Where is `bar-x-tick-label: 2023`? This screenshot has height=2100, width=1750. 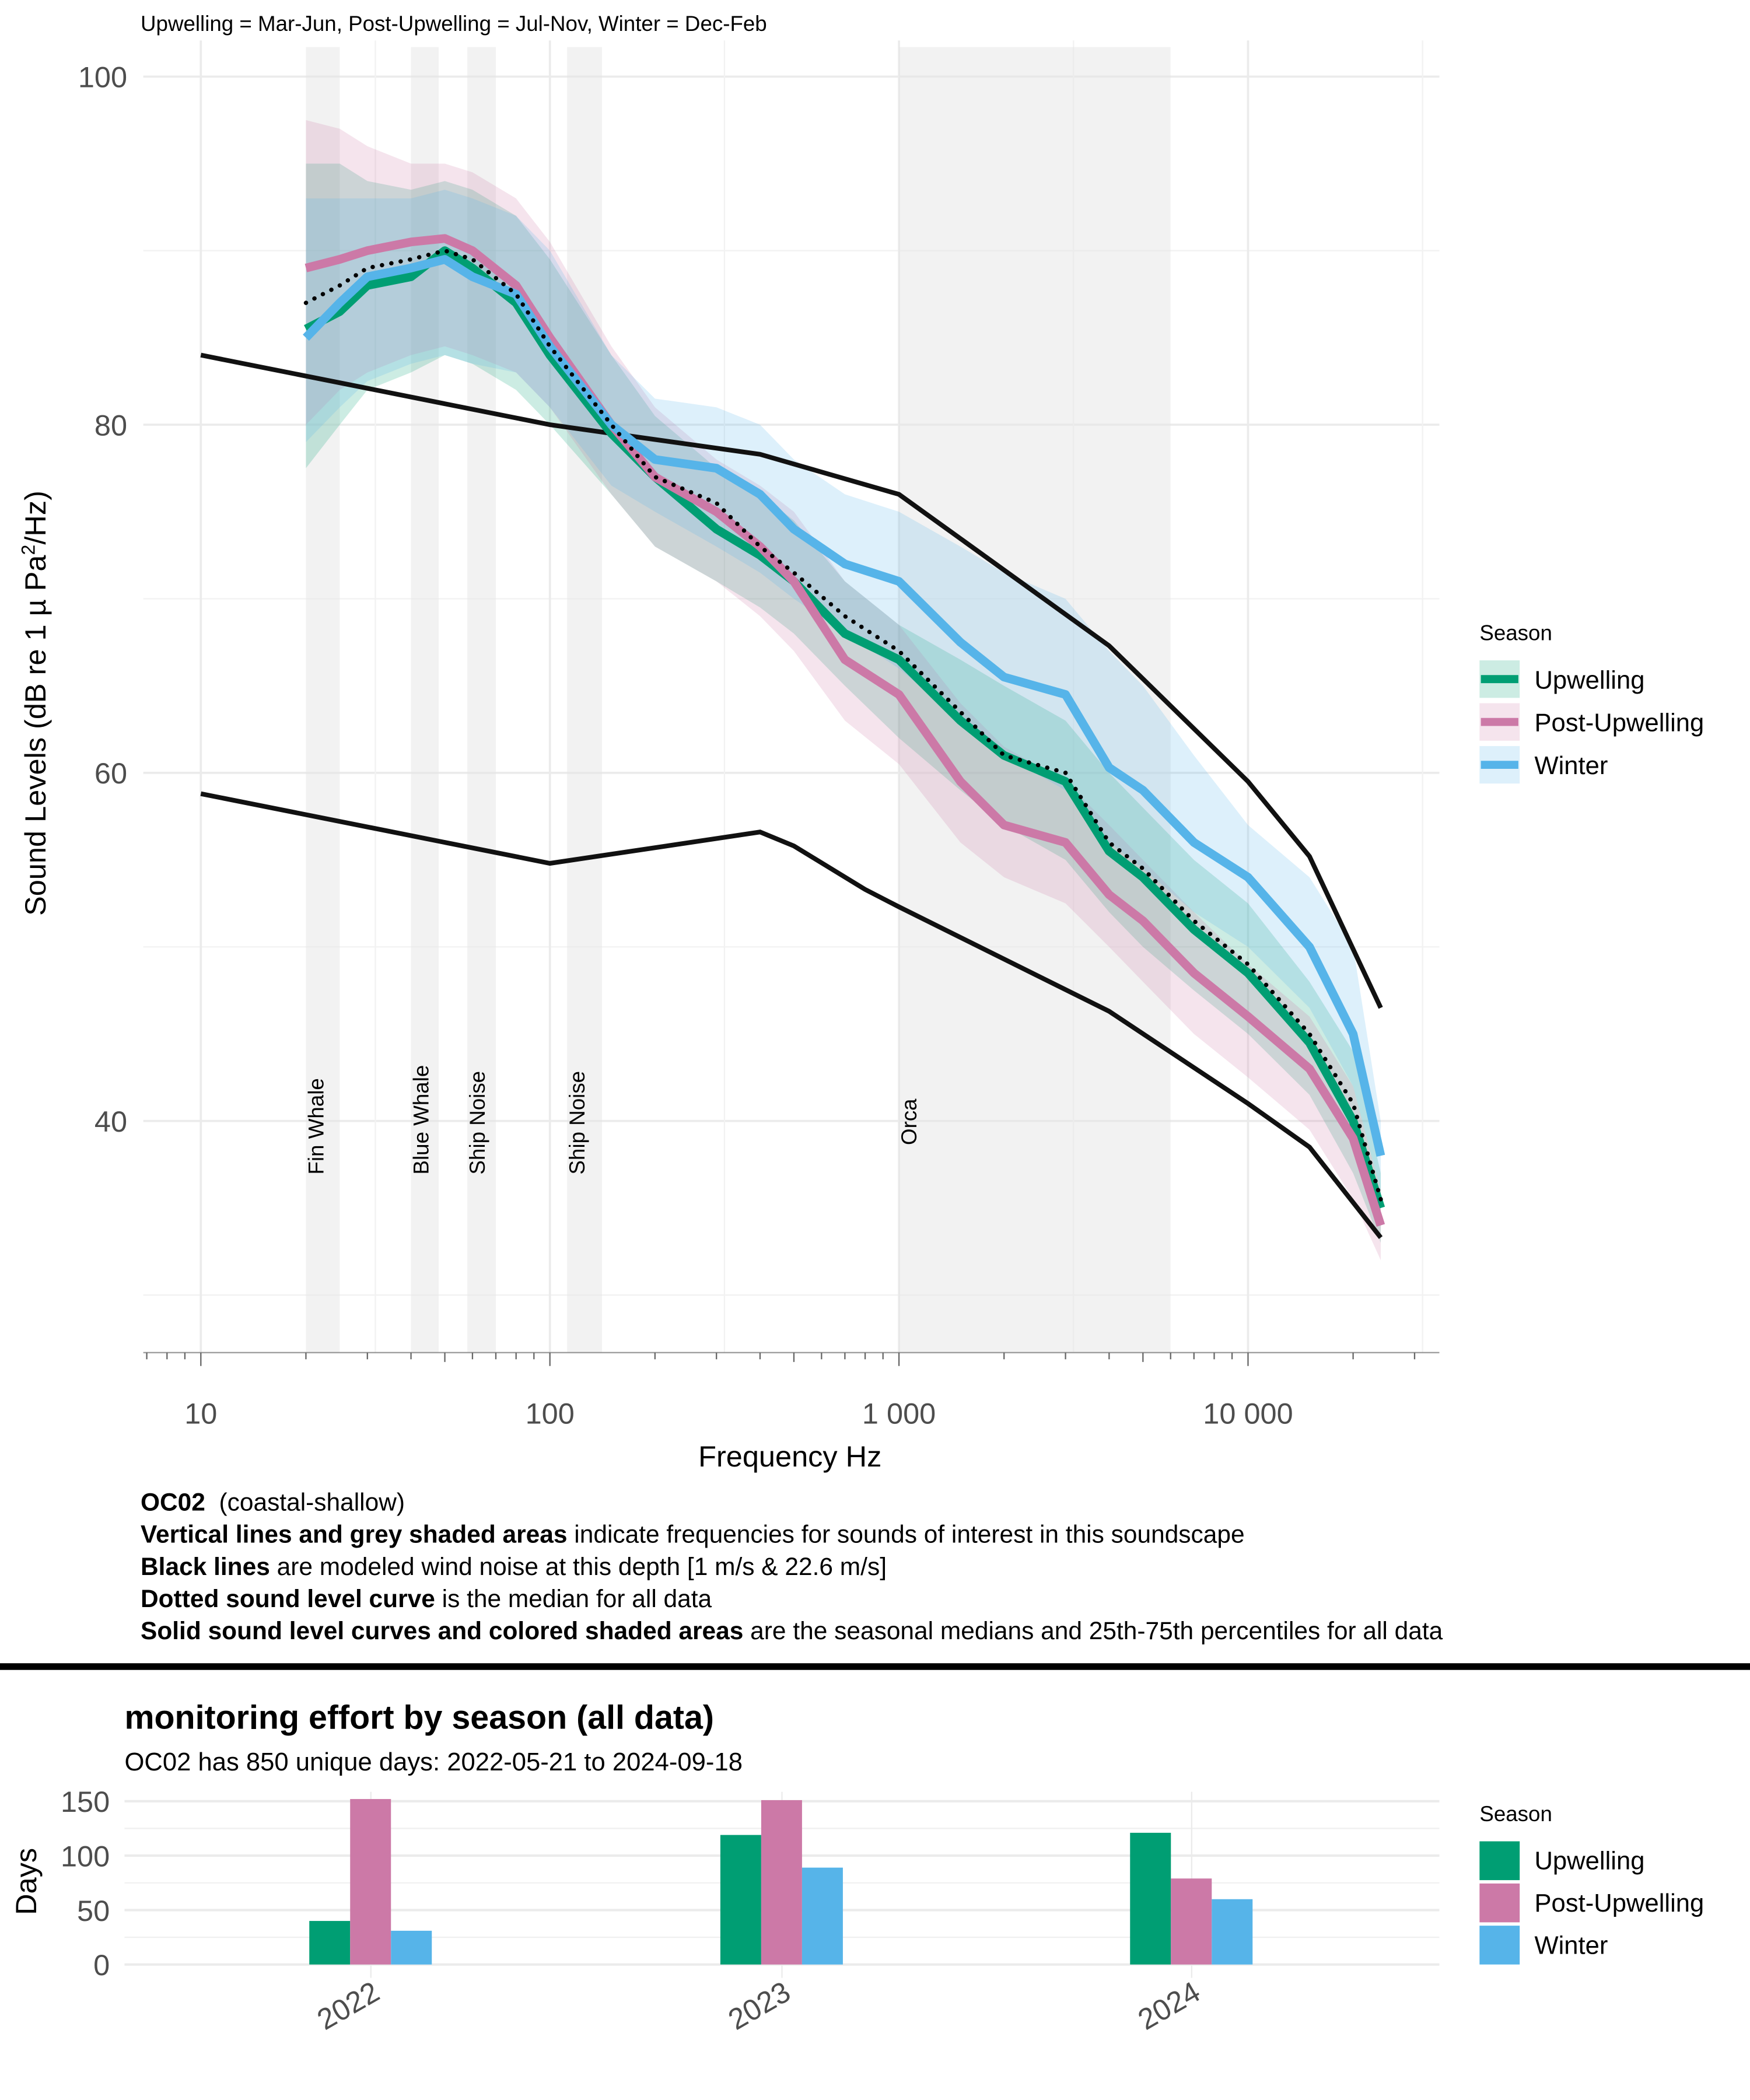 bar-x-tick-label: 2023 is located at coordinates (759, 2006).